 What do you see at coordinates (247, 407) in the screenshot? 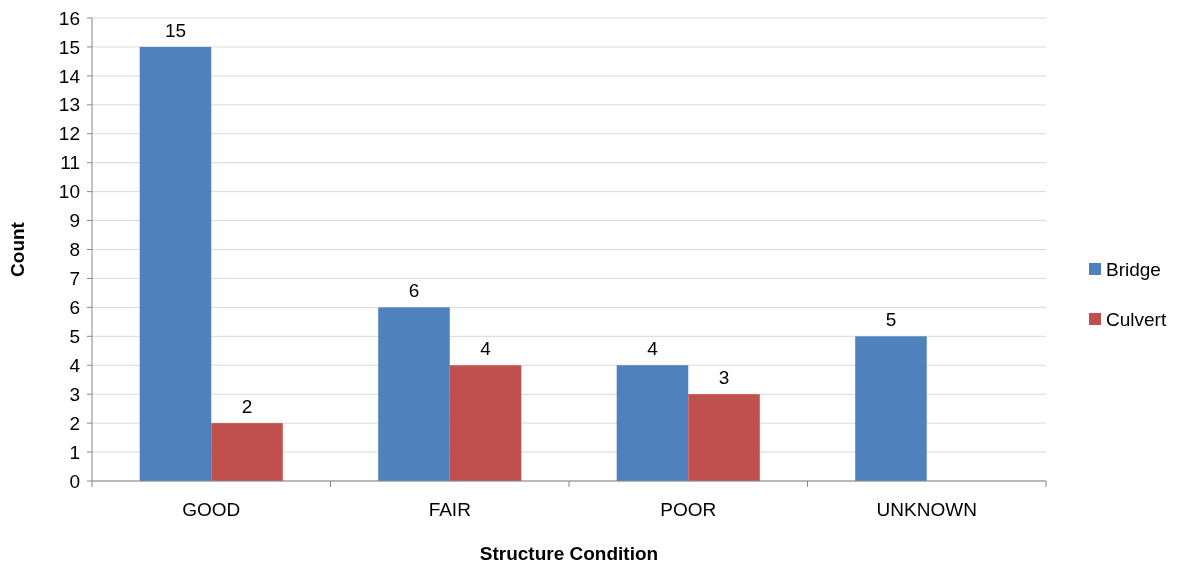
I see `data-label: 2` at bounding box center [247, 407].